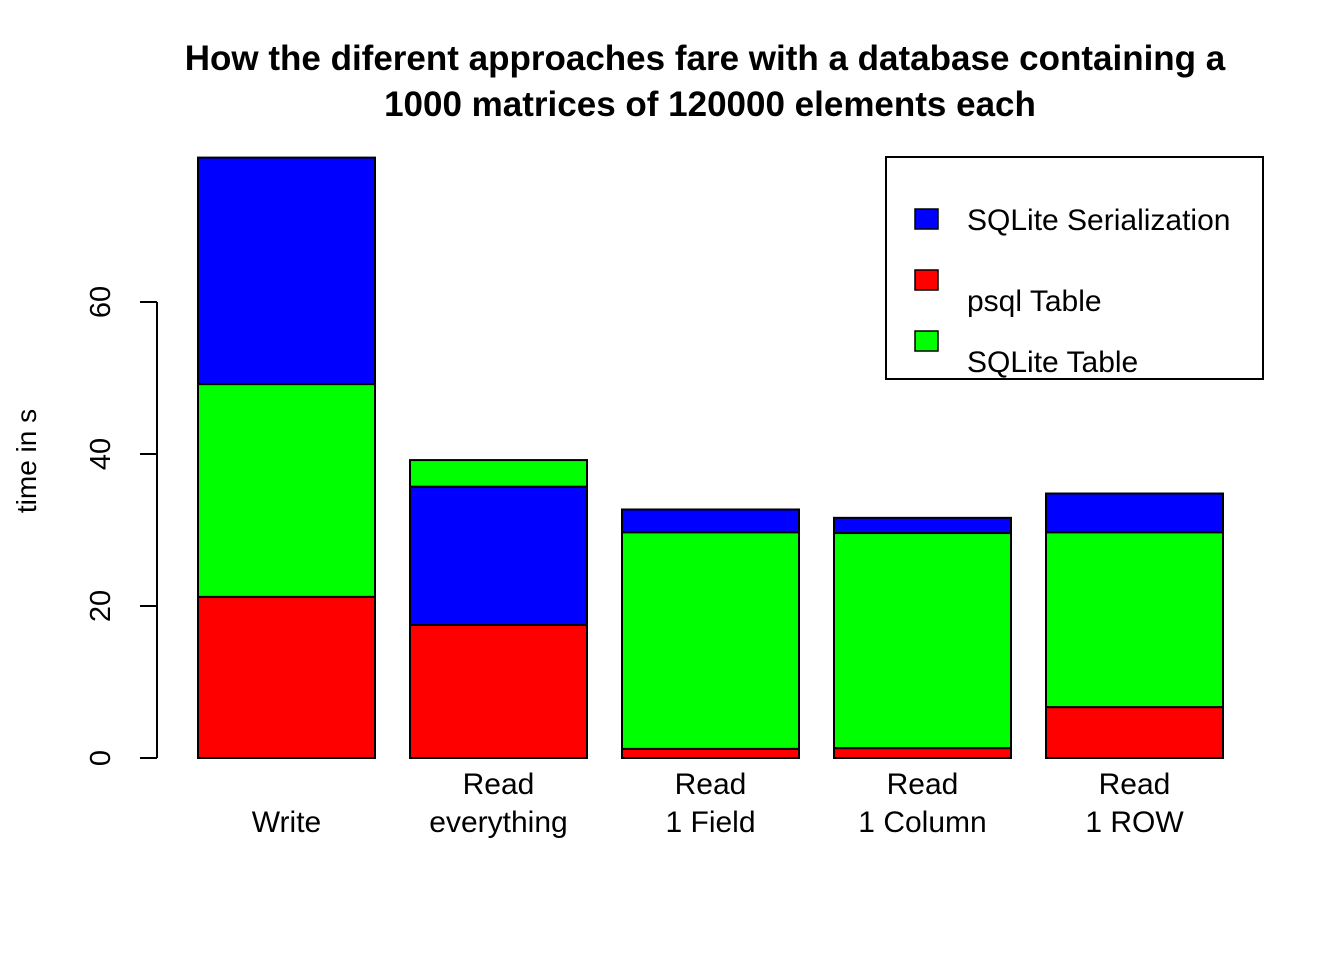  Describe the element at coordinates (121, 526) in the screenshot. I see `y-axis: 0 20 40 60` at that location.